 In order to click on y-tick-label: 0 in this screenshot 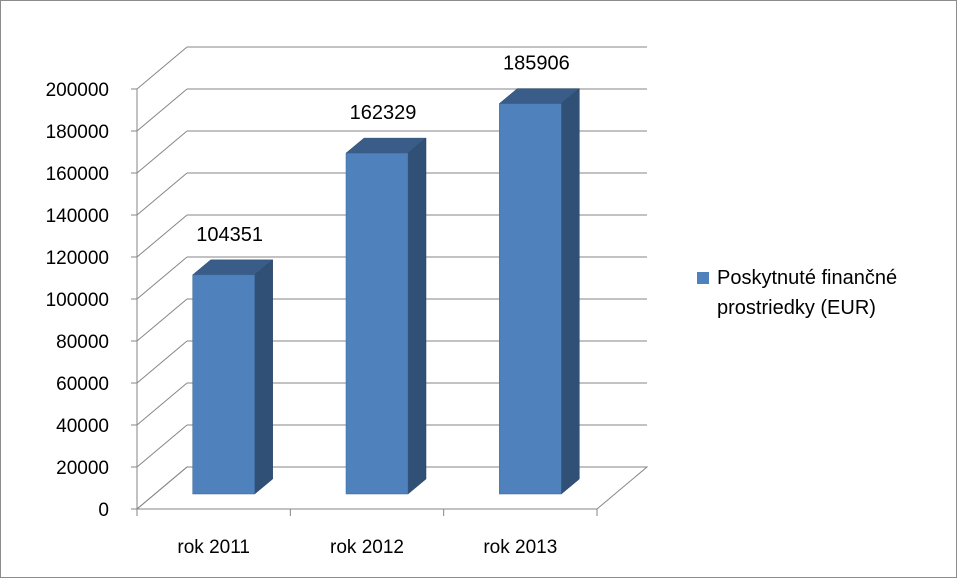, I will do `click(103, 510)`.